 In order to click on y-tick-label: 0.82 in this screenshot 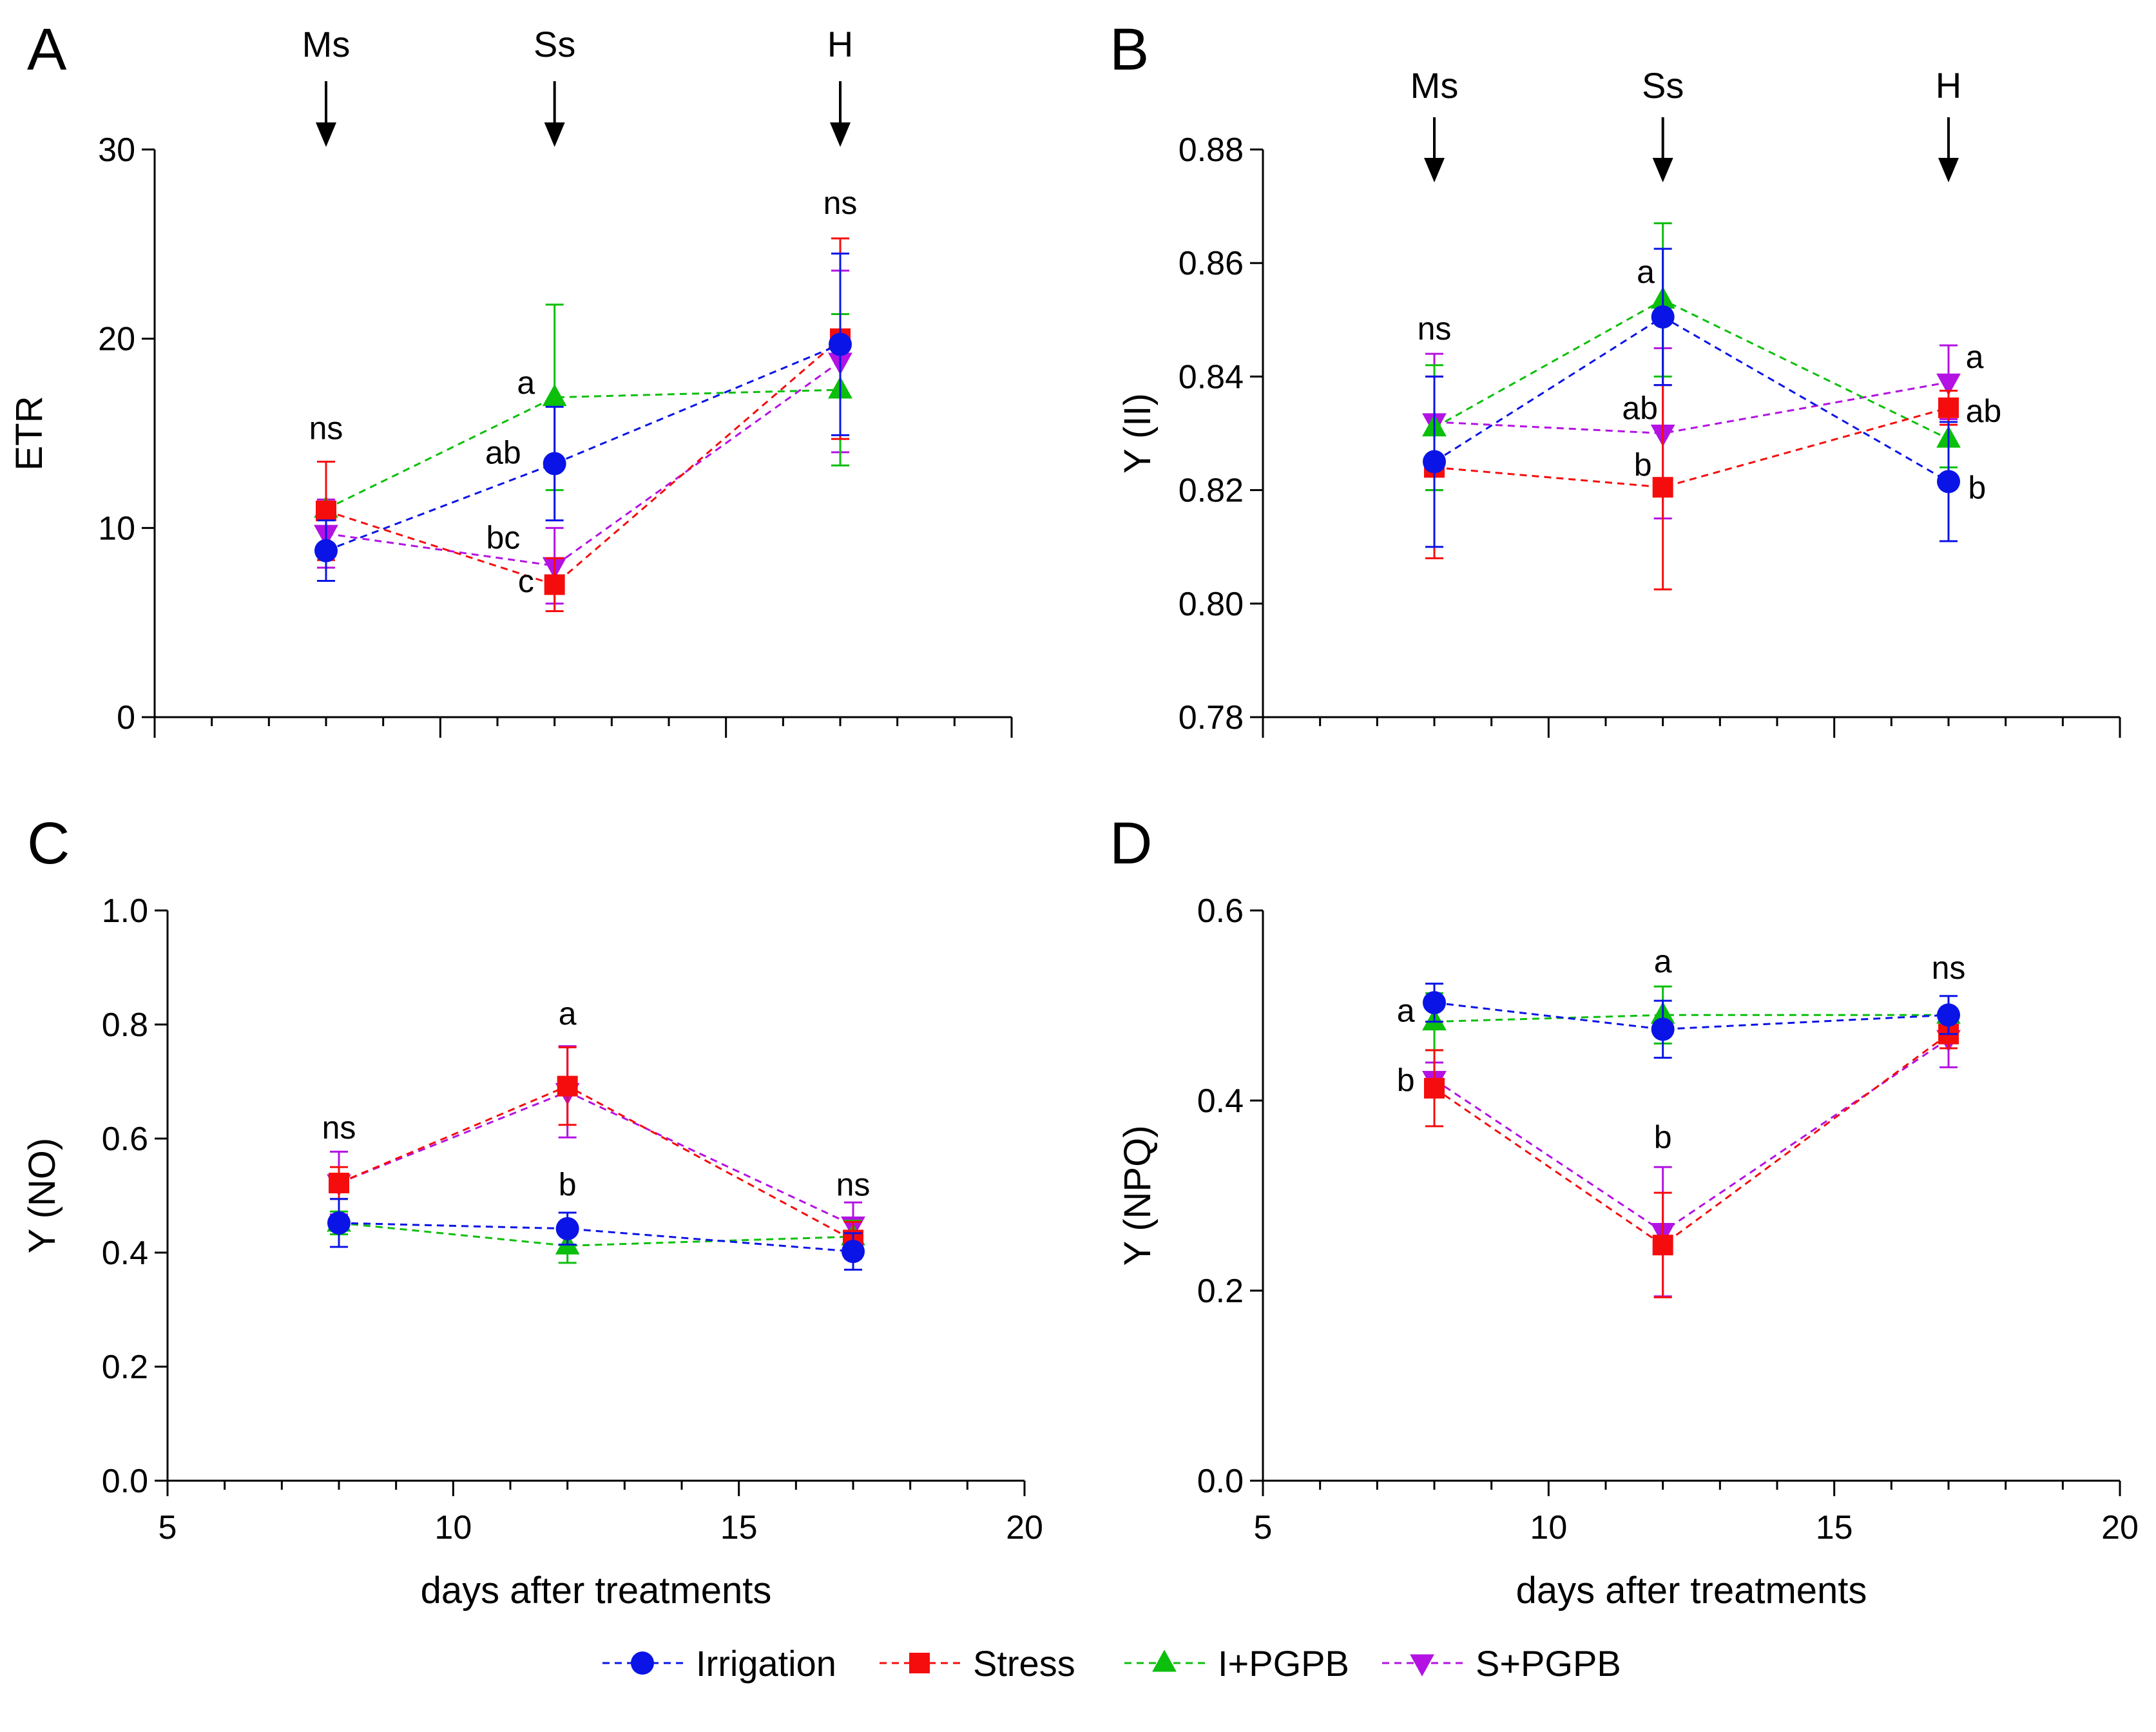, I will do `click(1211, 491)`.